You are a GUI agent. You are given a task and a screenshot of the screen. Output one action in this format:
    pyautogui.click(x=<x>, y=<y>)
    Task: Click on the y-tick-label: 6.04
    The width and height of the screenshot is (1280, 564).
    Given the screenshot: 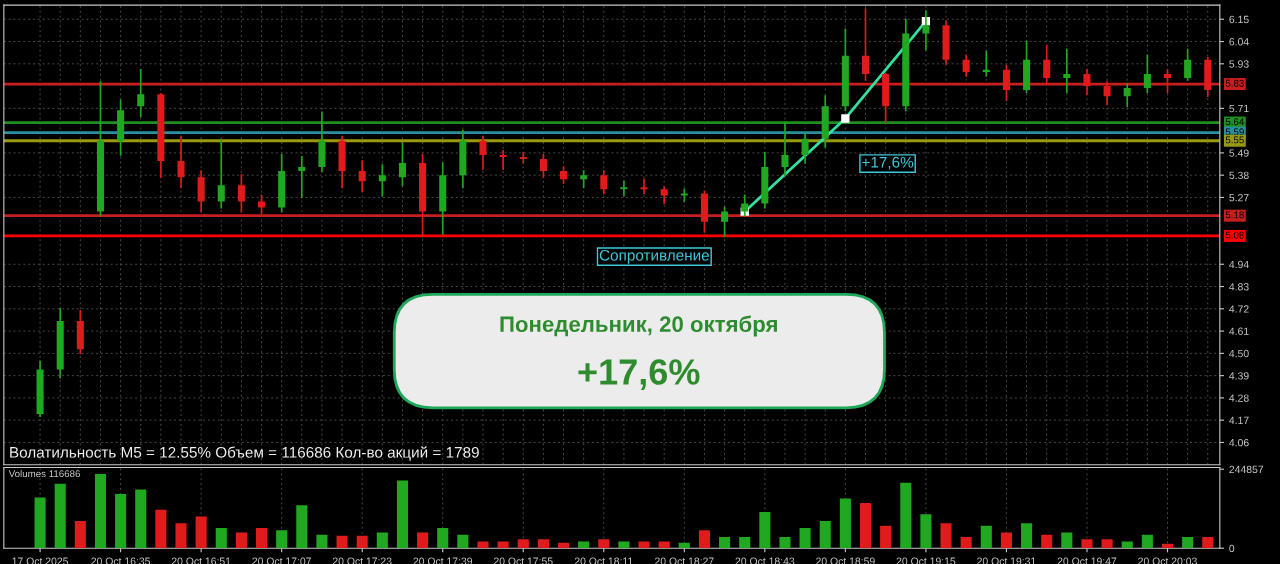 What is the action you would take?
    pyautogui.click(x=1239, y=42)
    